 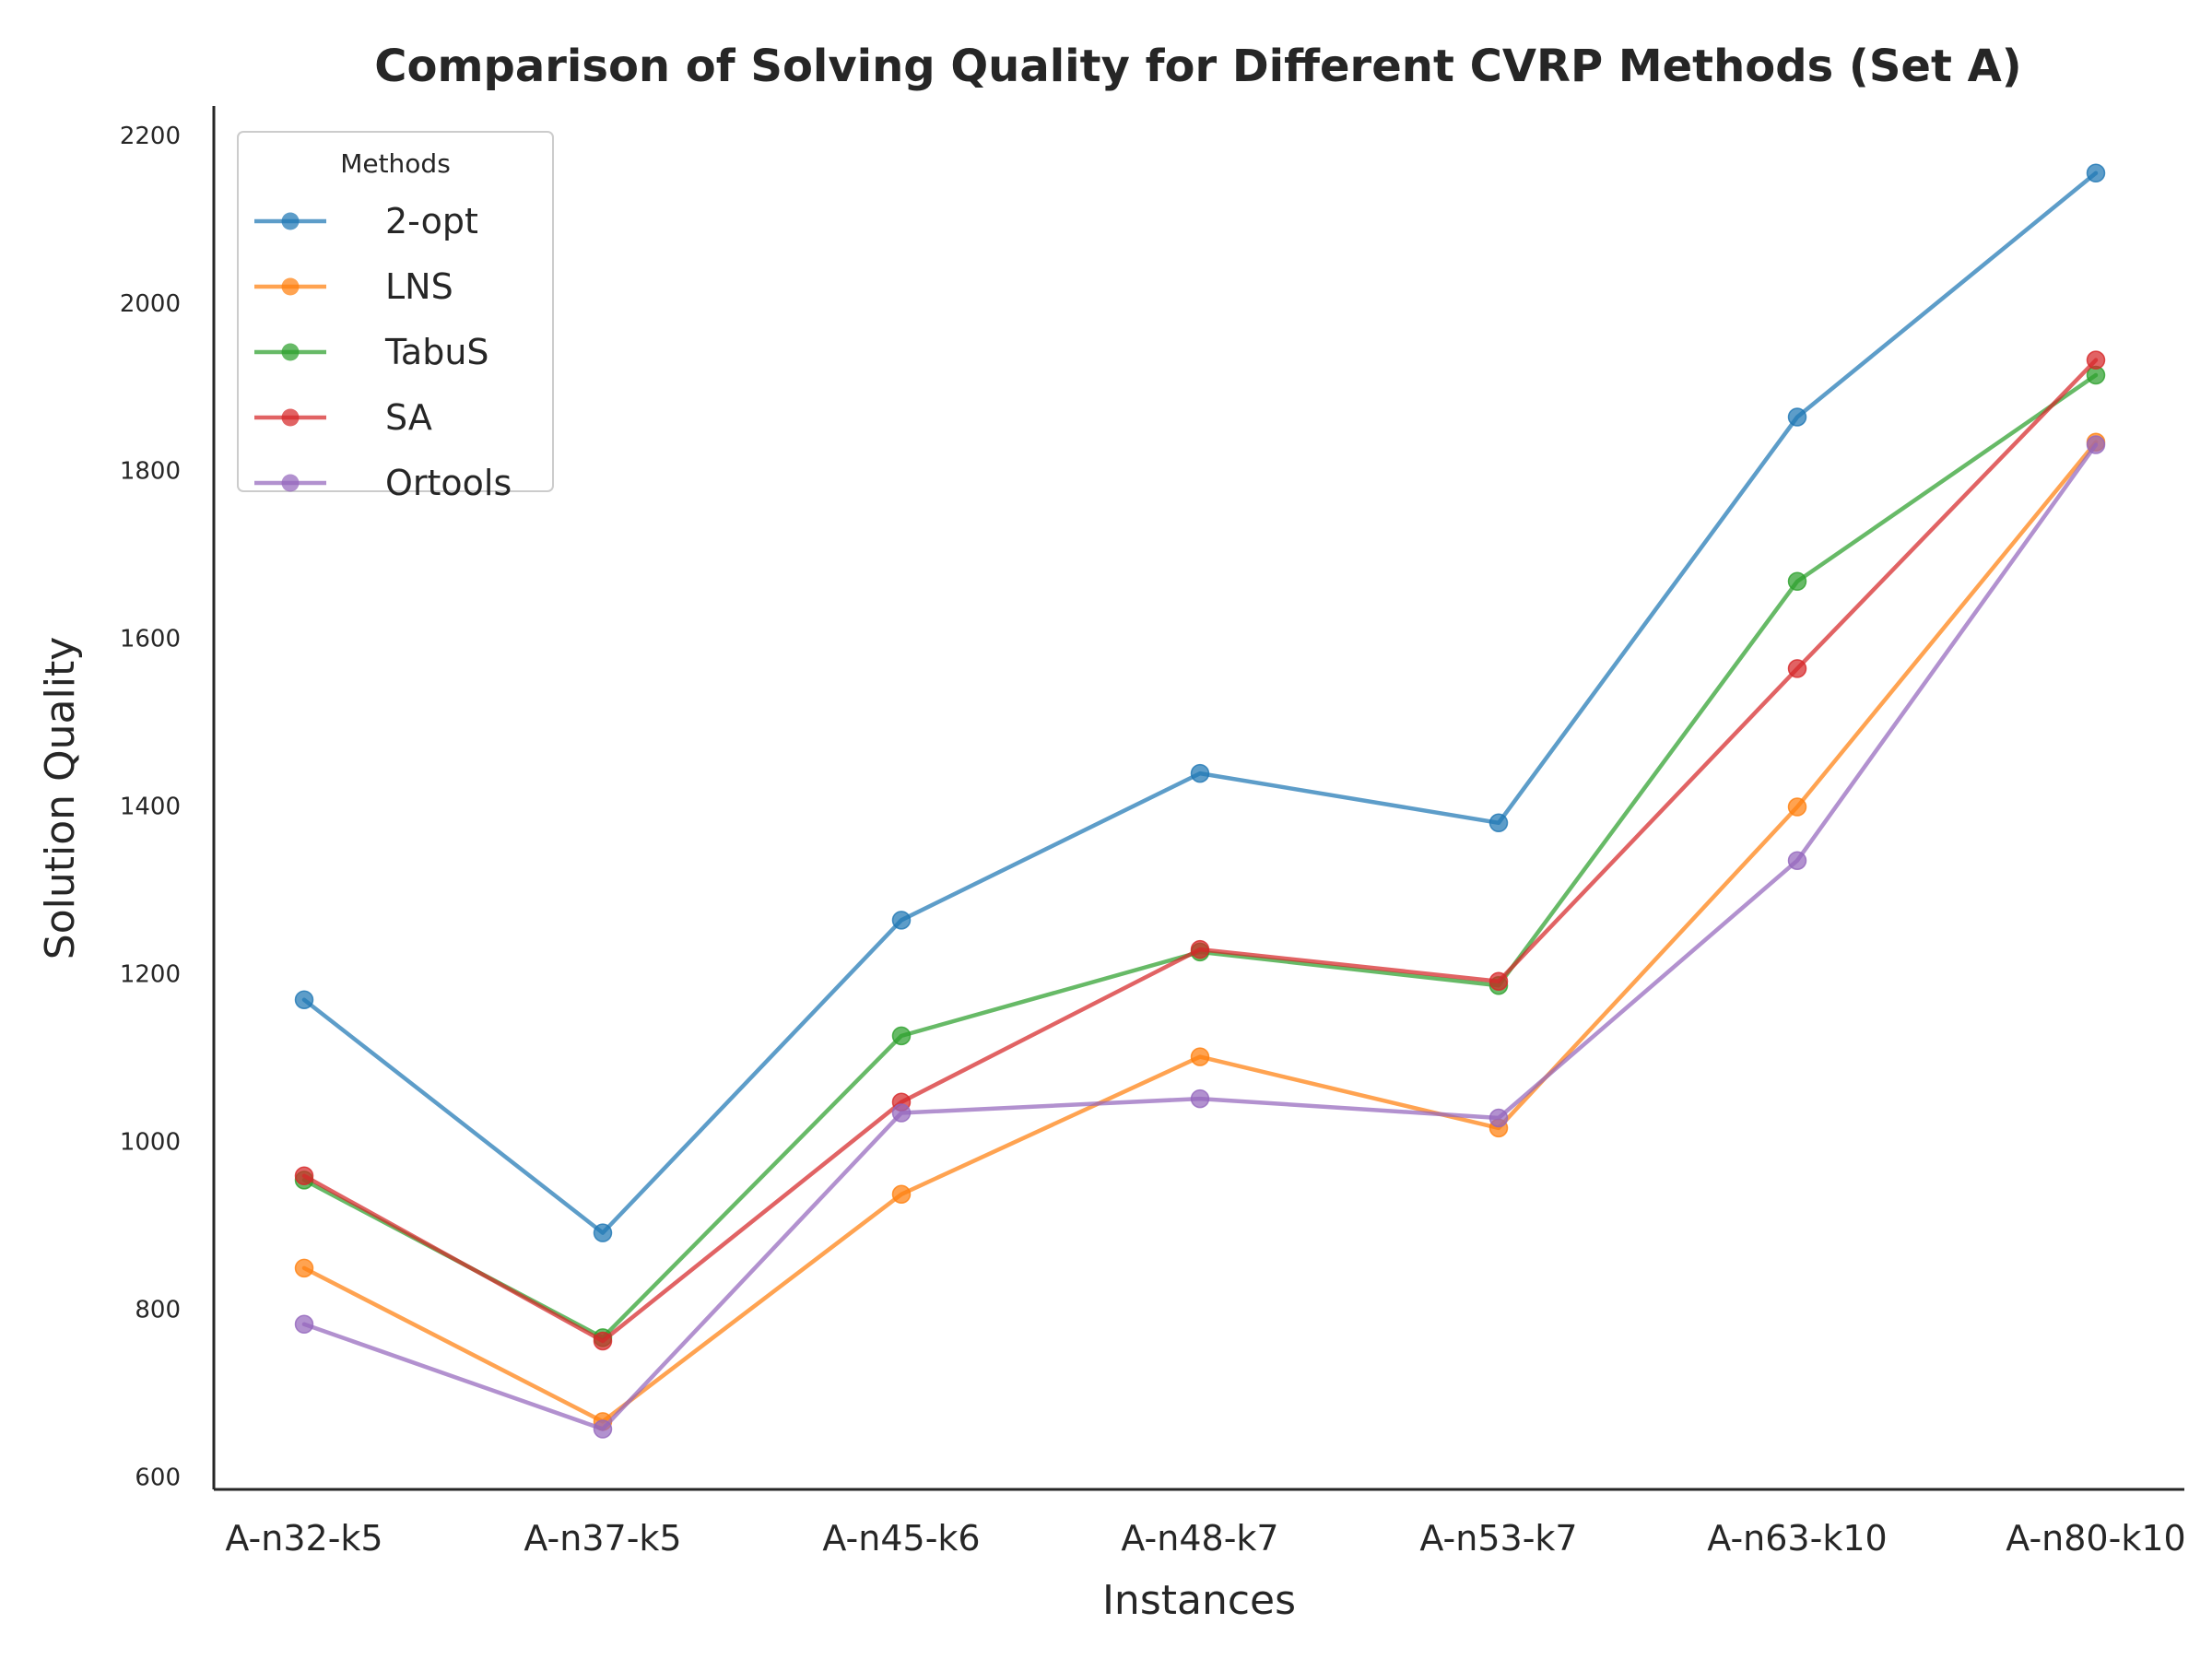 I want to click on legend: Methods 2-opt LNS TabuS SA Ortools, so click(x=395, y=317).